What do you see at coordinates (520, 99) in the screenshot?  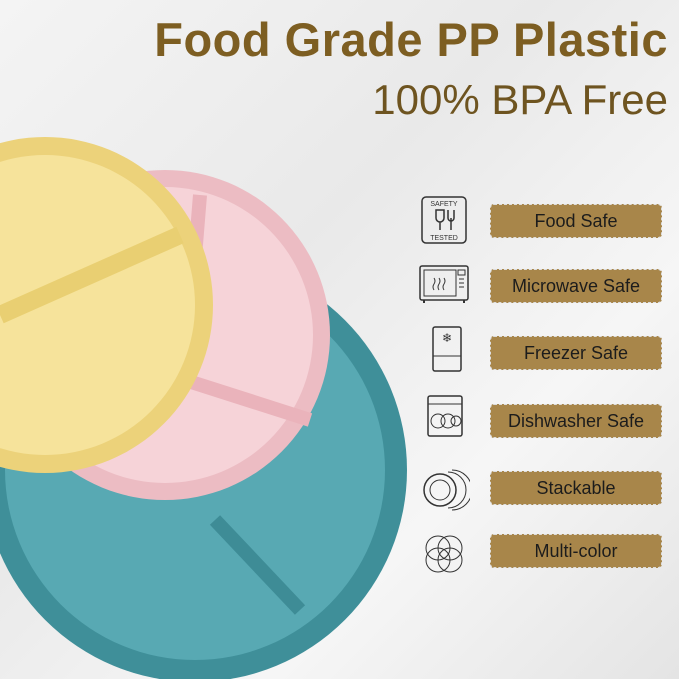 I see `subheadline: 100% BPA Free` at bounding box center [520, 99].